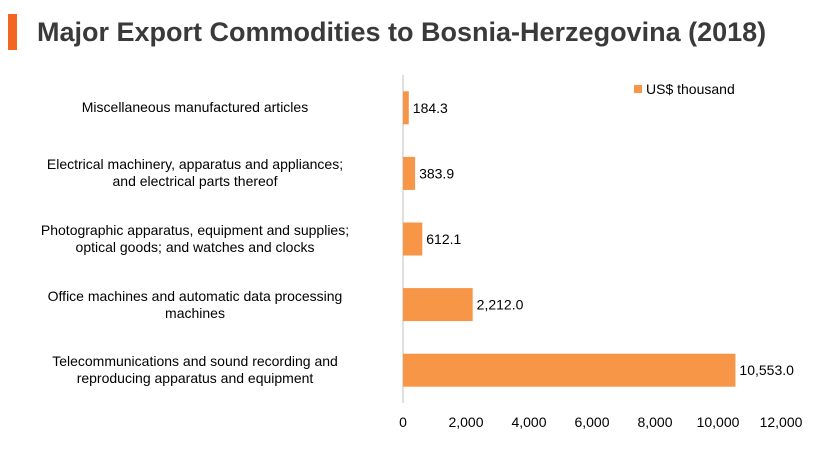 The image size is (840, 451). I want to click on category-label: Miscellaneous manufactured articles, so click(195, 107).